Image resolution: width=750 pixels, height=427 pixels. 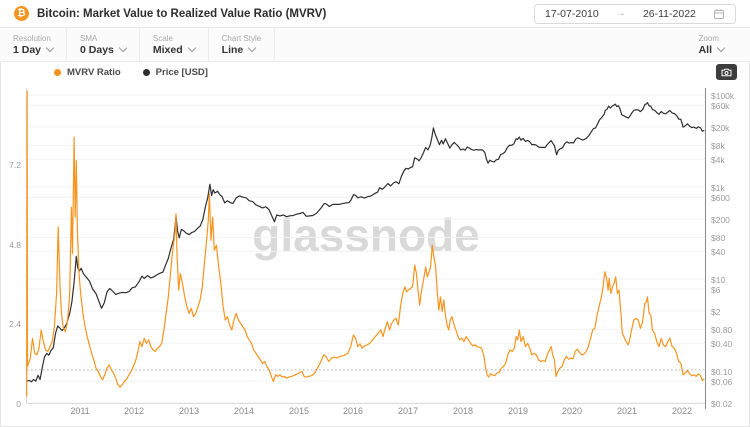 What do you see at coordinates (705, 49) in the screenshot?
I see `zoom-value: All` at bounding box center [705, 49].